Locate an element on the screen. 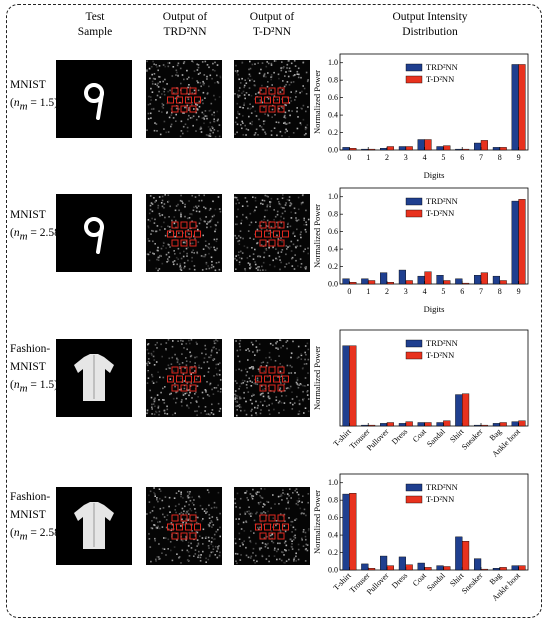  legend-label: TRD²NN is located at coordinates (442, 67).